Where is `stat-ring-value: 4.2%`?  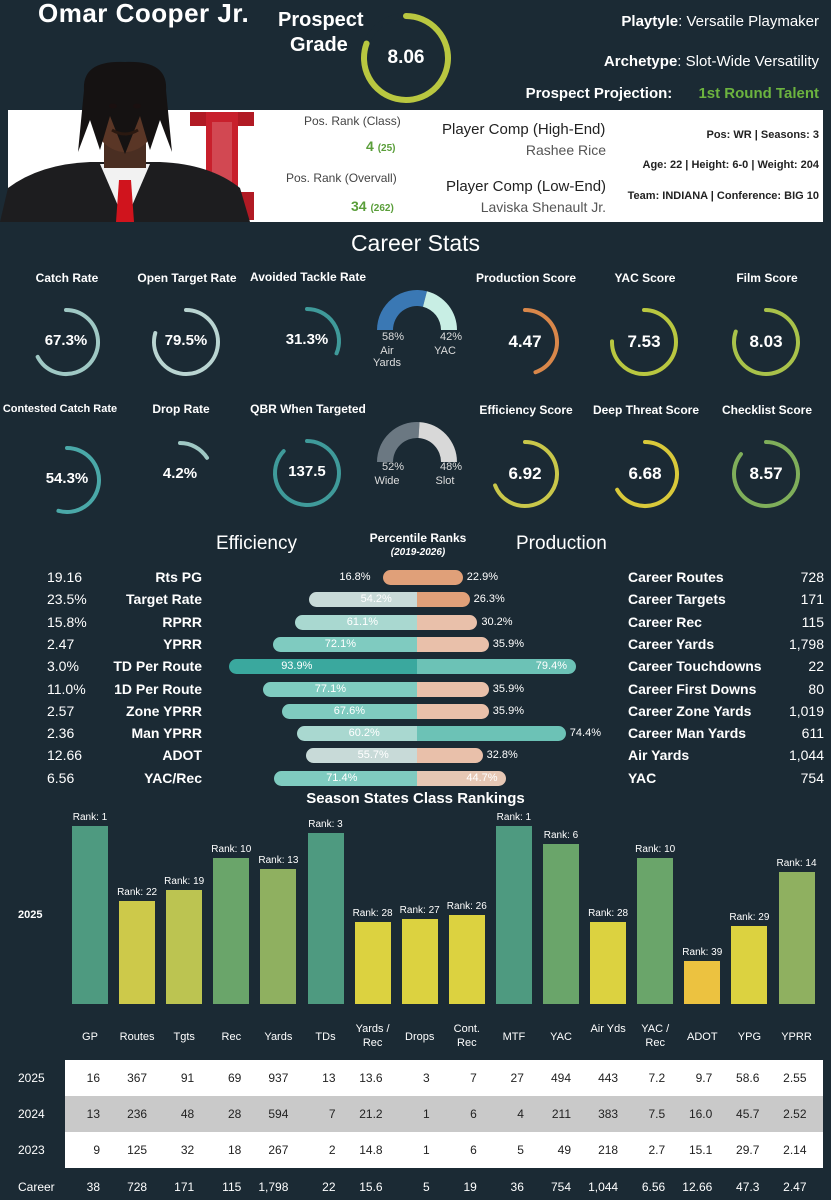
stat-ring-value: 4.2% is located at coordinates (180, 473).